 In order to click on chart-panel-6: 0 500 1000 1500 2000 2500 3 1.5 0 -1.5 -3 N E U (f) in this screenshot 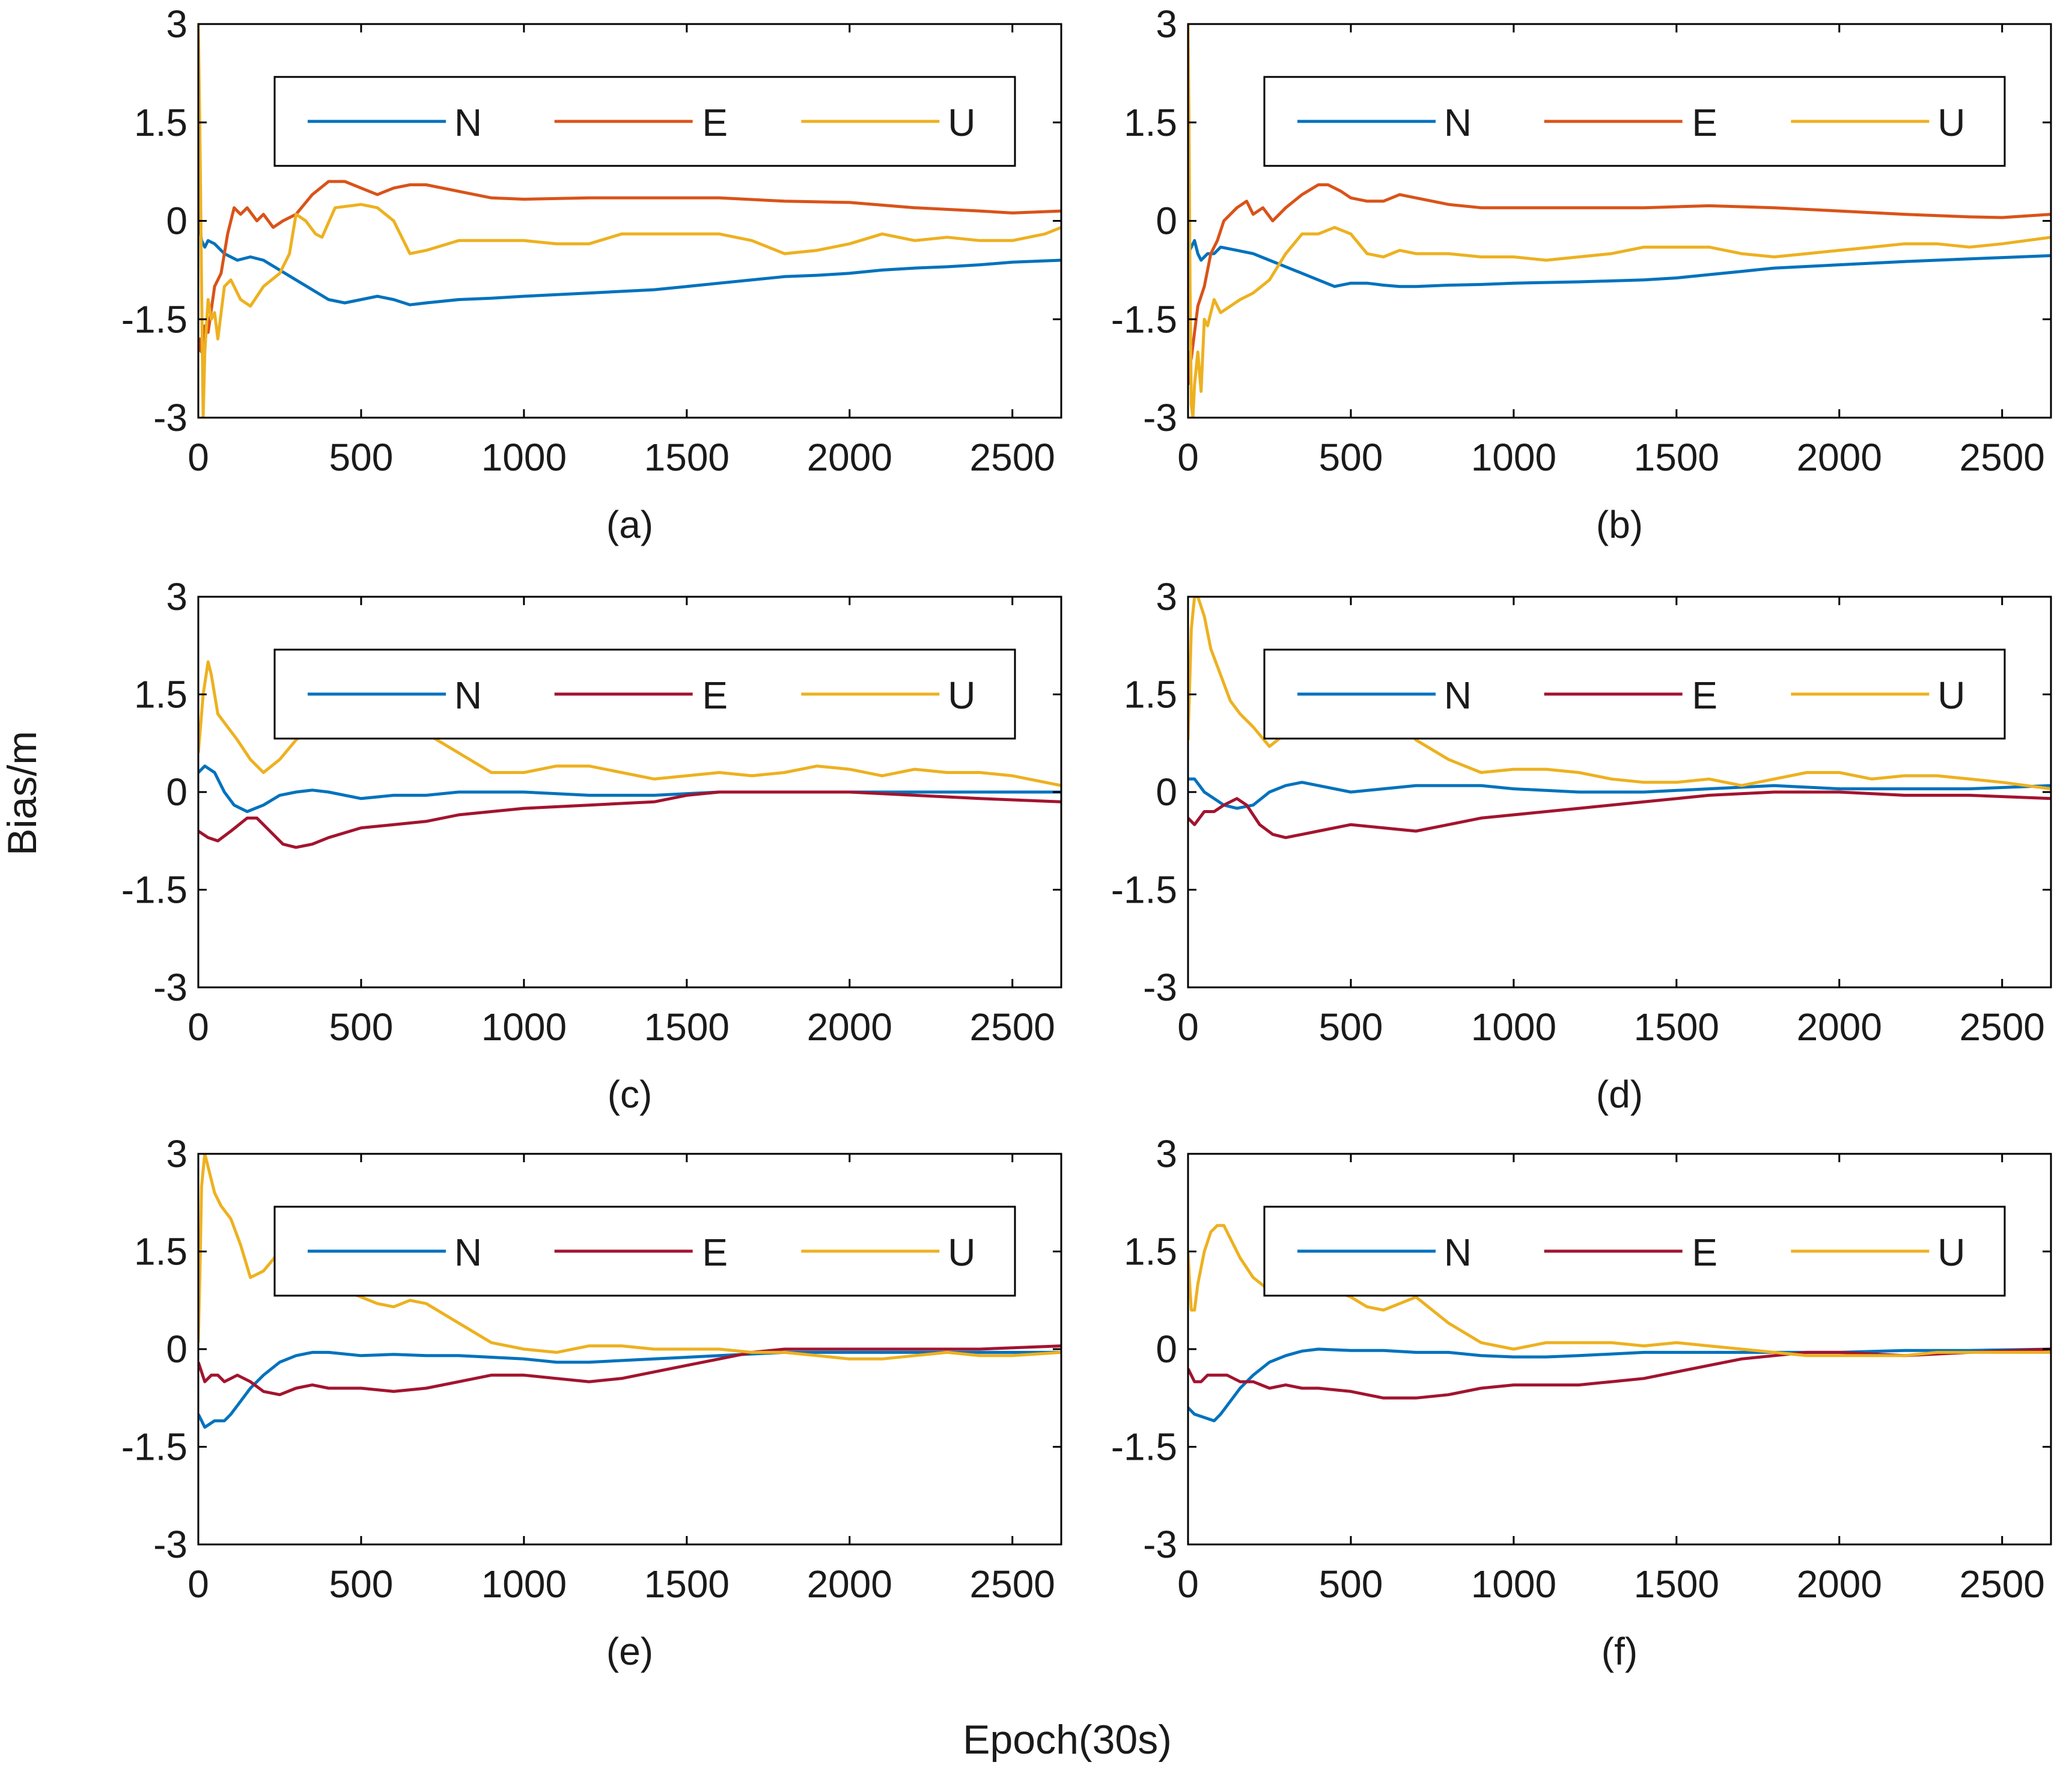, I will do `click(1581, 1402)`.